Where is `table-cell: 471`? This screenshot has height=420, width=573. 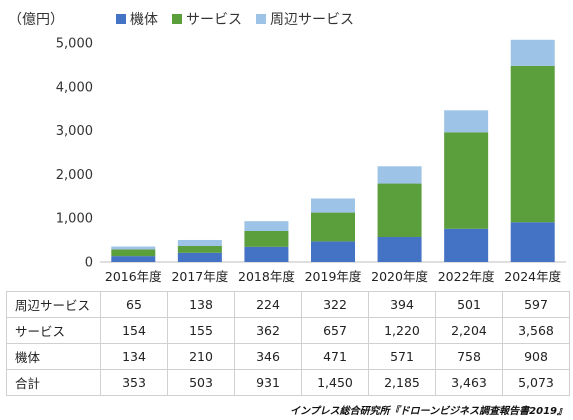 table-cell: 471 is located at coordinates (335, 356).